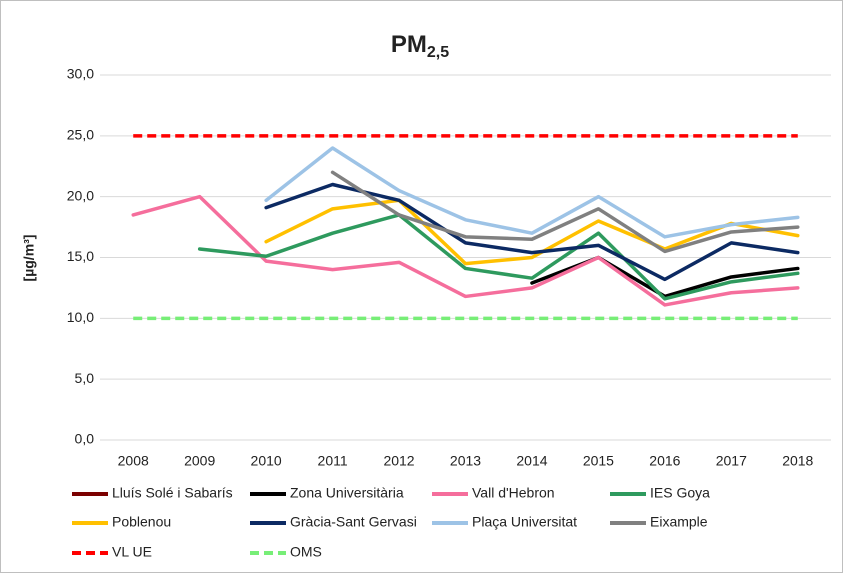 The height and width of the screenshot is (573, 843). I want to click on legend-label: Eixample, so click(679, 522).